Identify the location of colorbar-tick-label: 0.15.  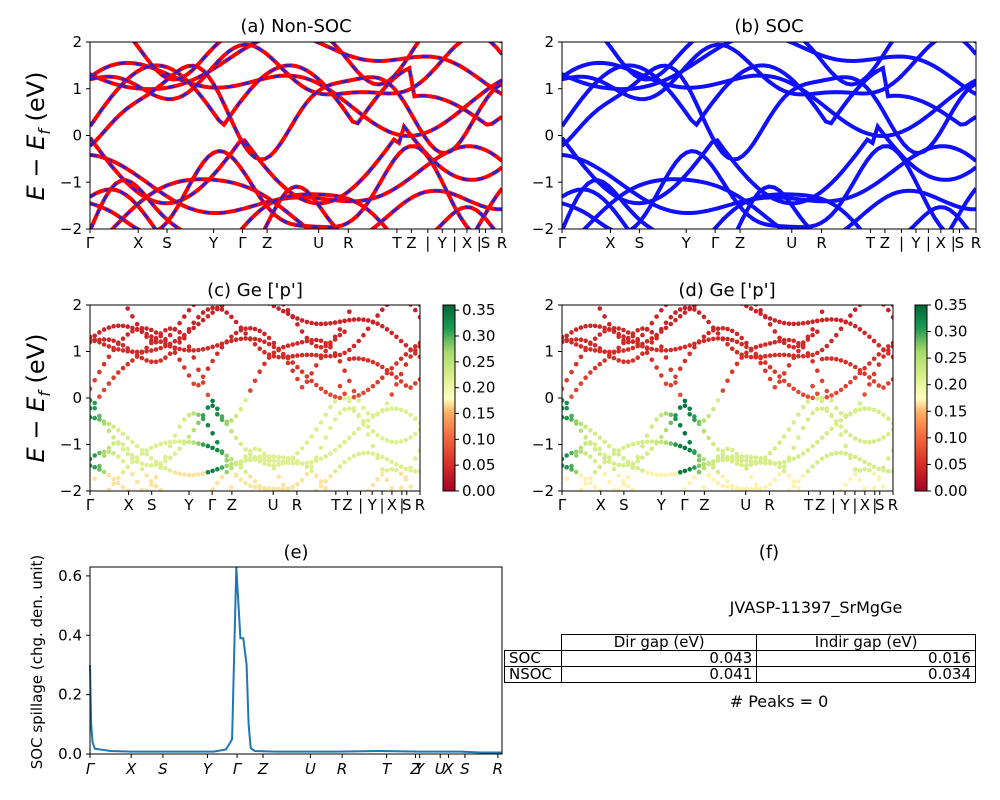
(950, 411).